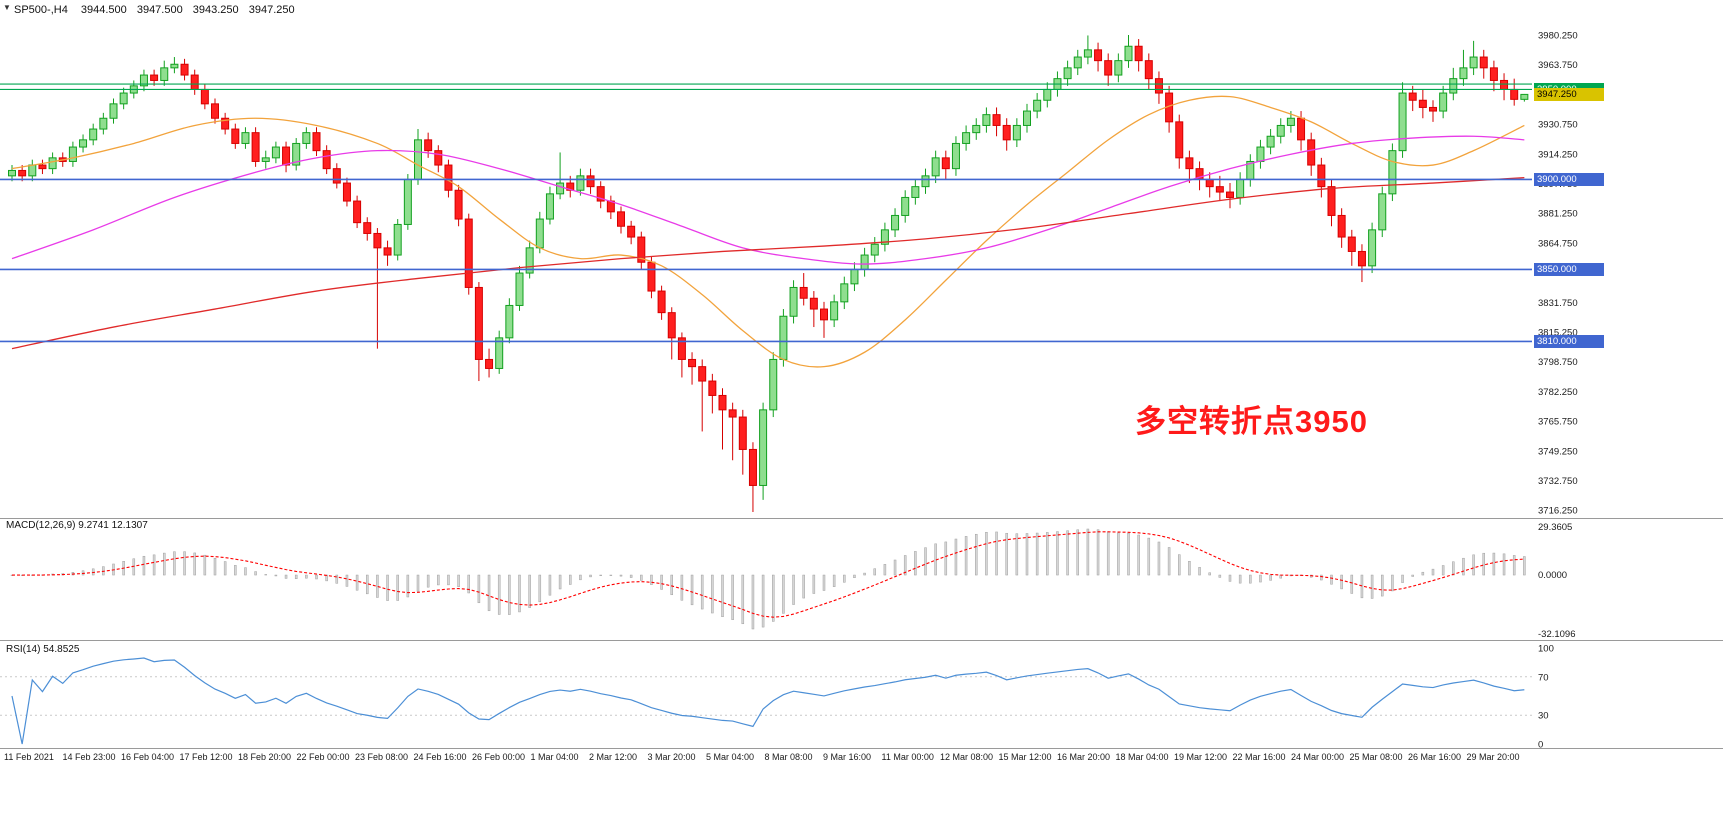  Describe the element at coordinates (159, 10) in the screenshot. I see `ohlc-high-value: 3947.500` at that location.